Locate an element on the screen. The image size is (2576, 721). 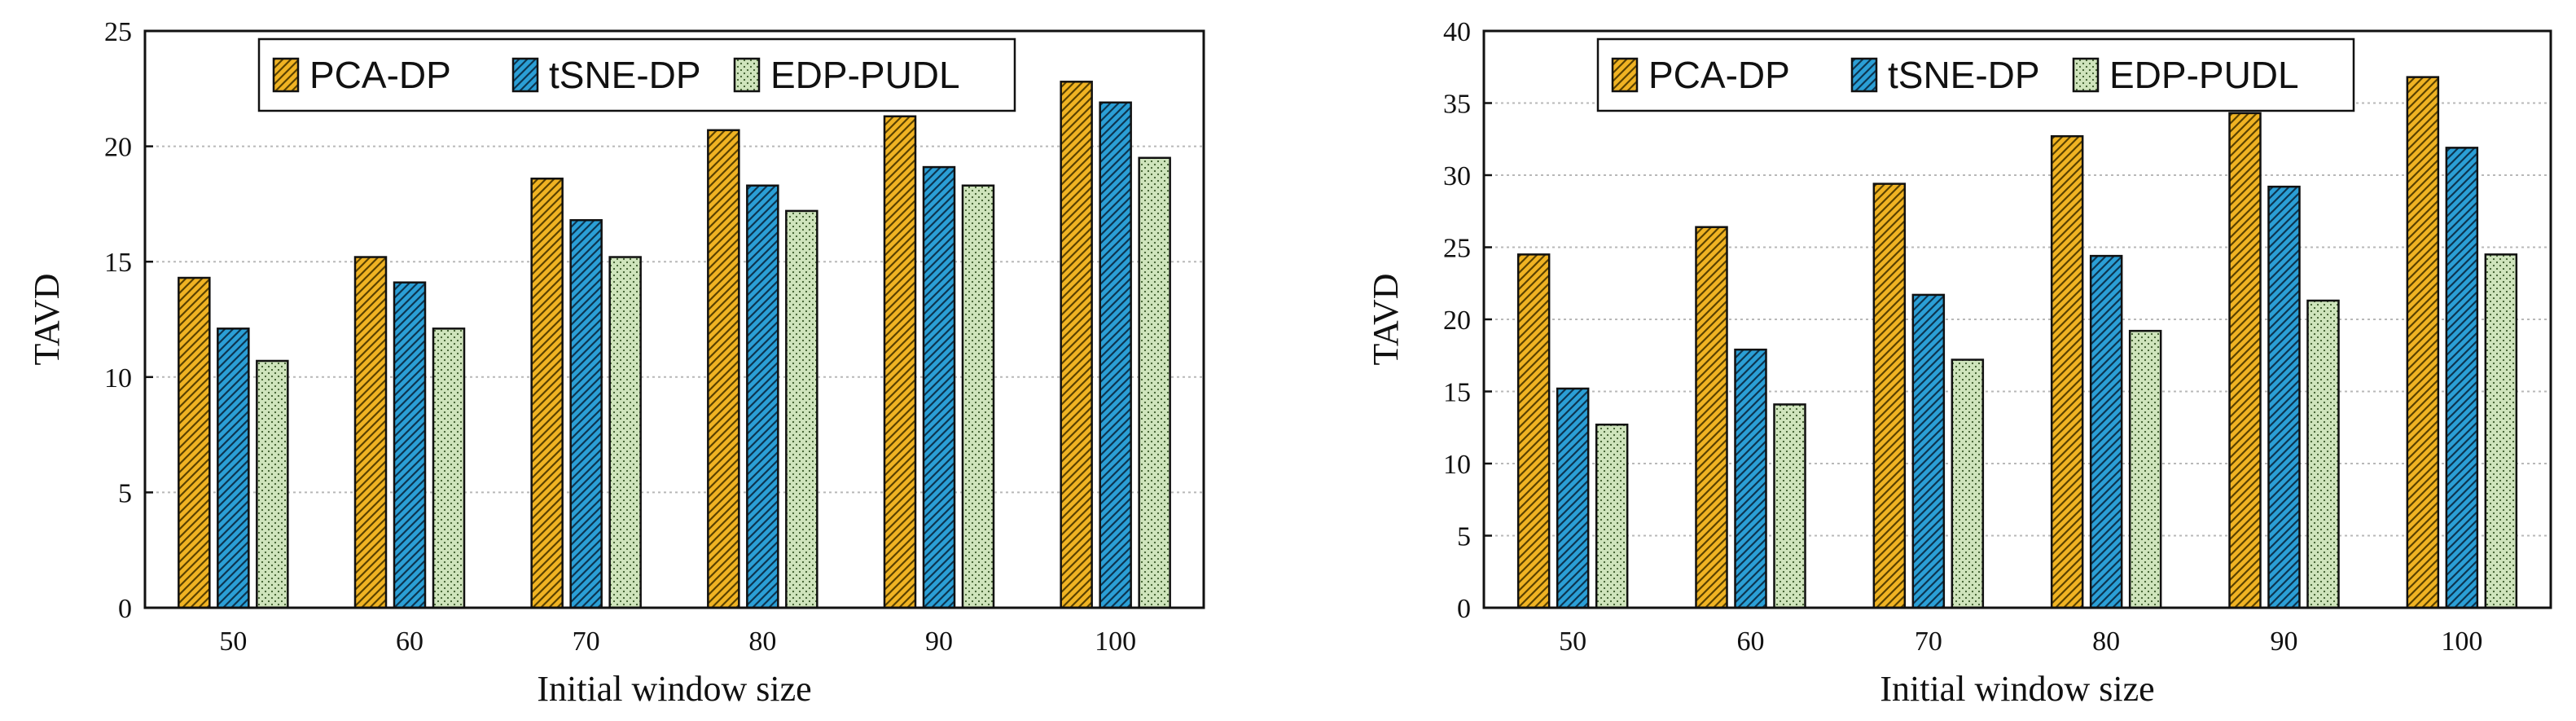
y-tick-label: 30 is located at coordinates (1457, 176).